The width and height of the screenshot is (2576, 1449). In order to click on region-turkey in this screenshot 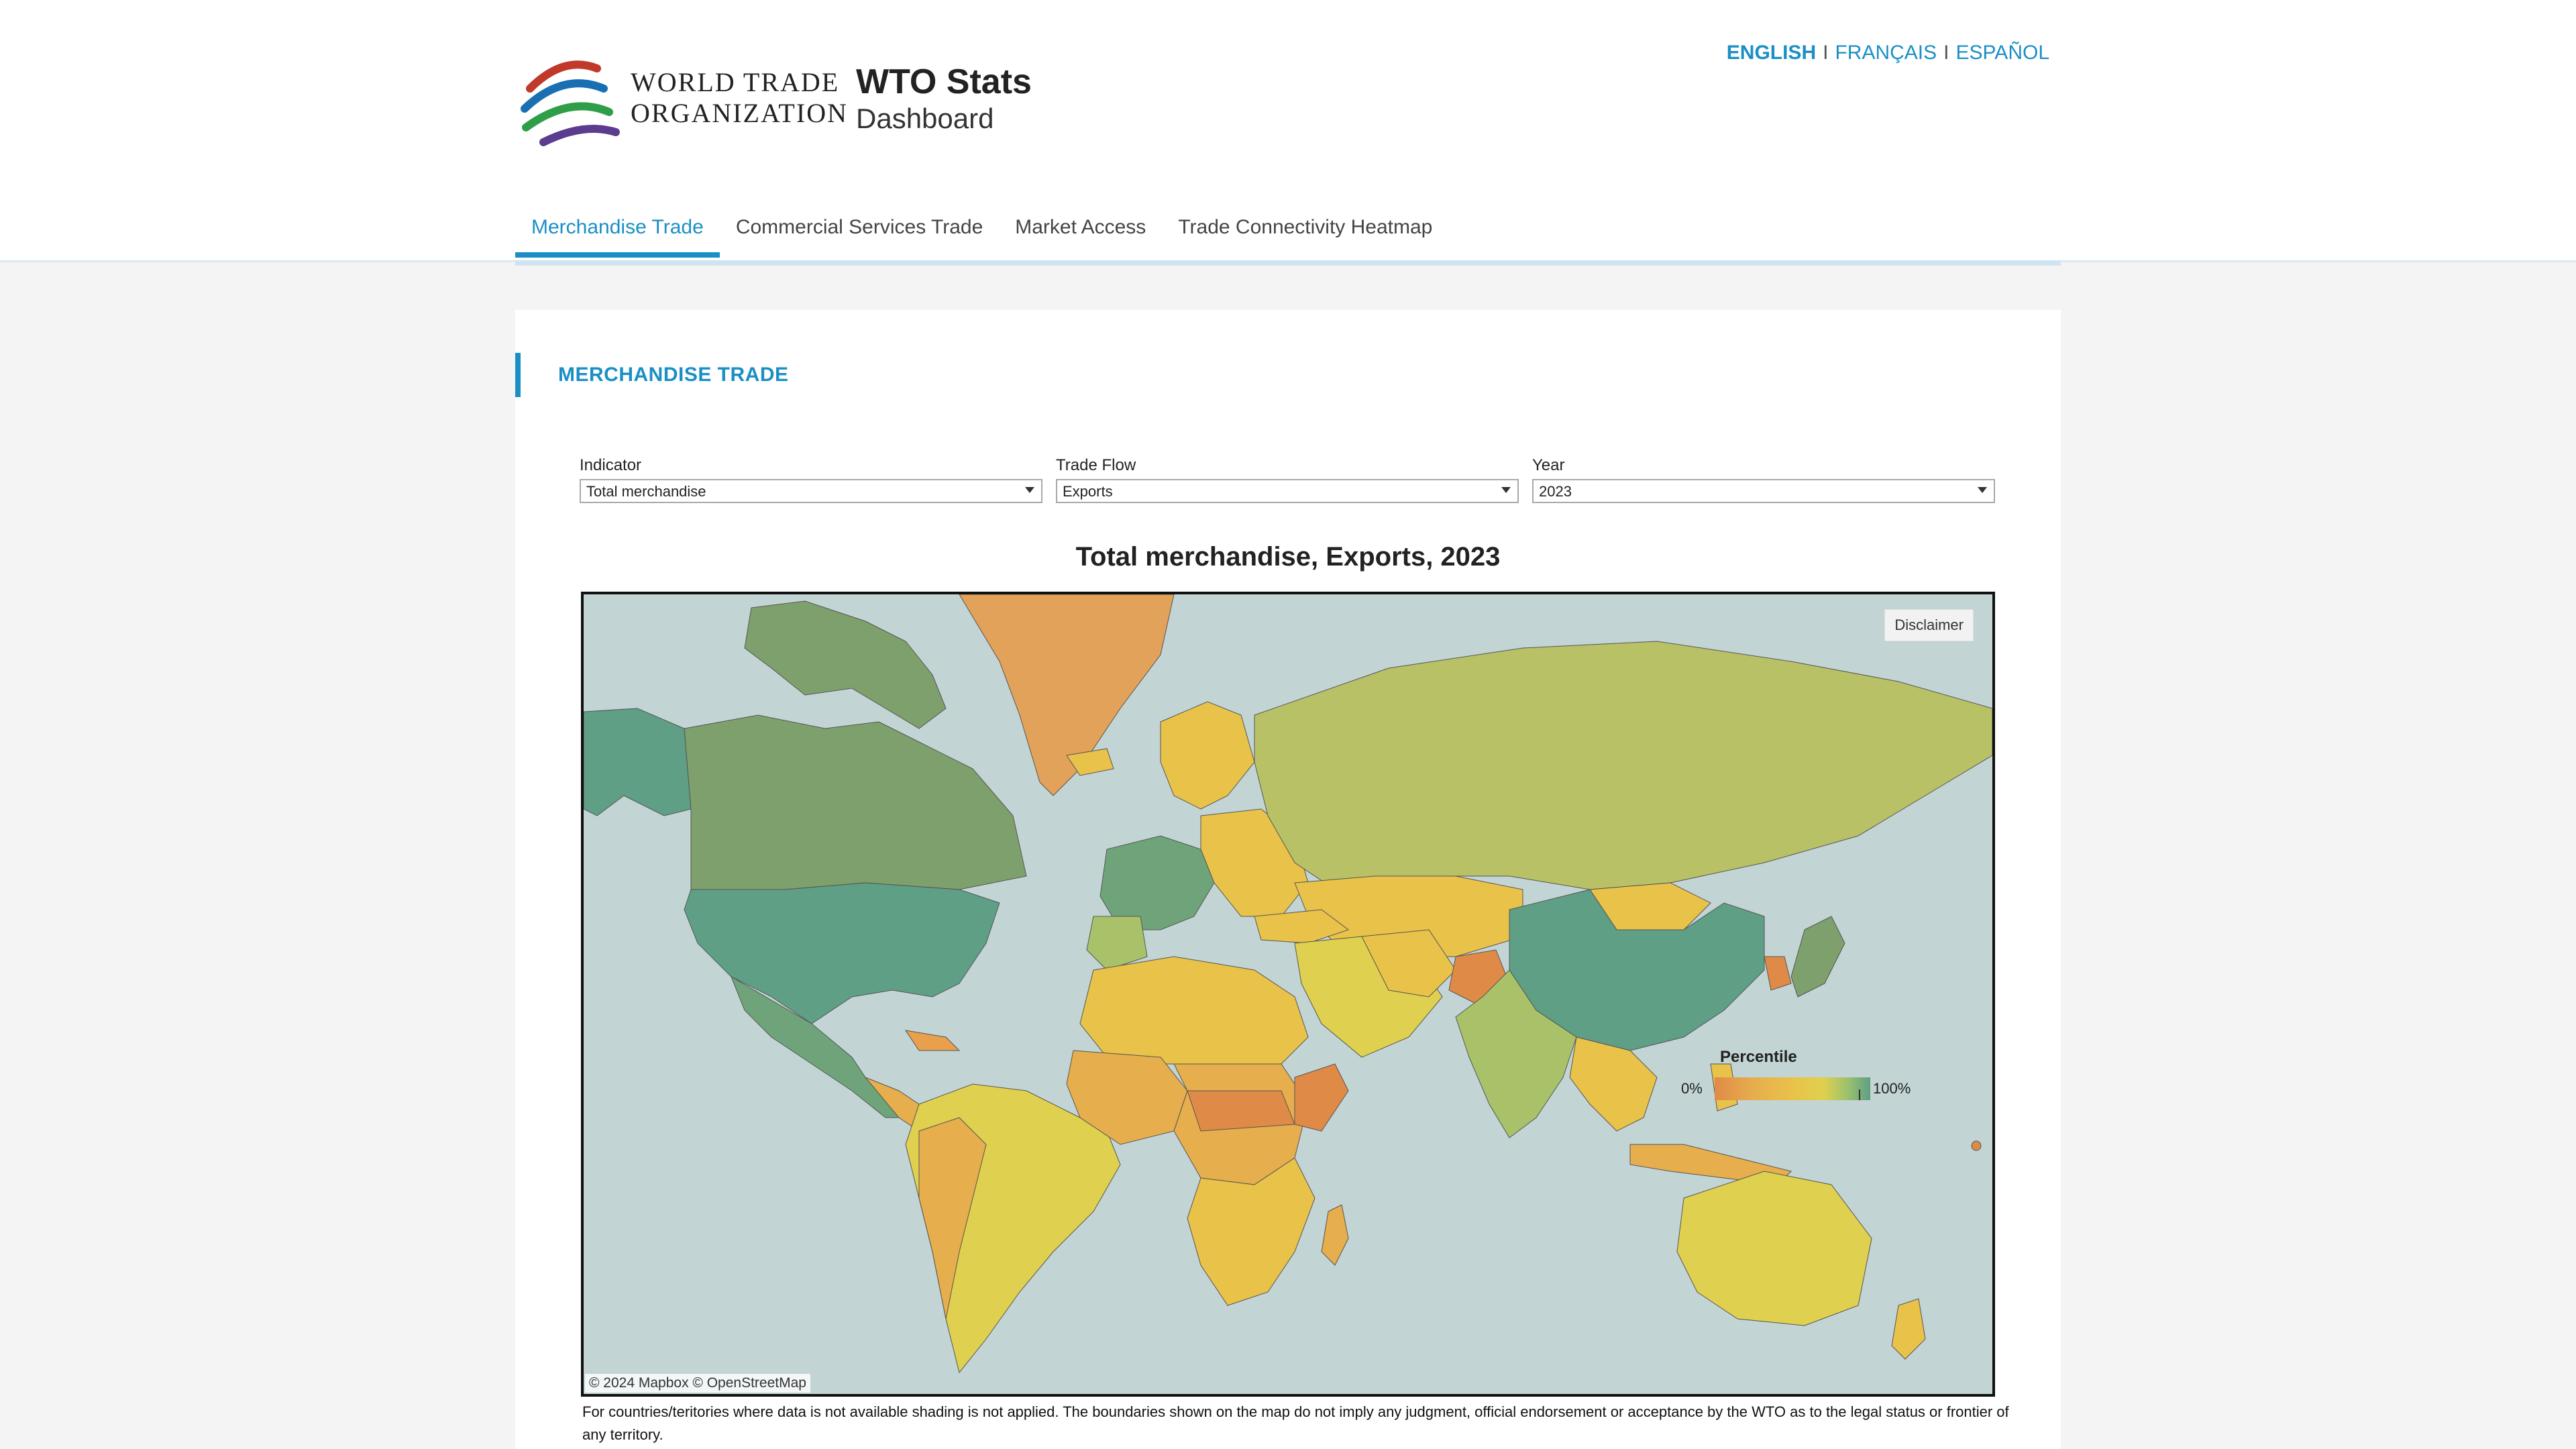, I will do `click(1302, 926)`.